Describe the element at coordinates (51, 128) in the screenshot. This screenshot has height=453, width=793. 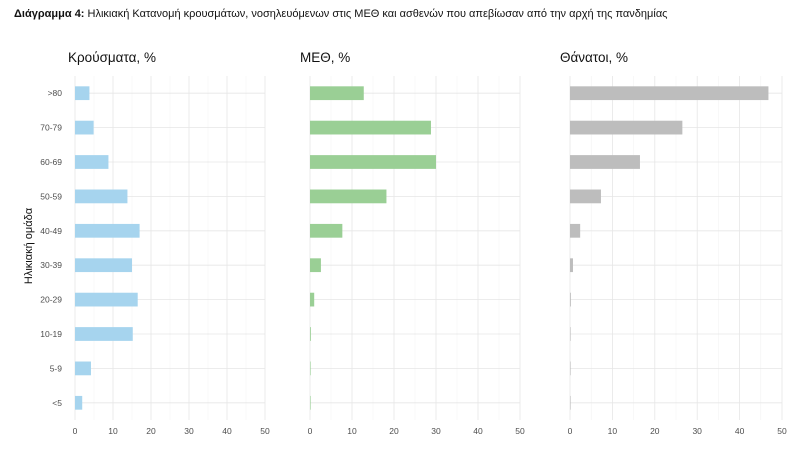
I see `category-label: 70-79` at that location.